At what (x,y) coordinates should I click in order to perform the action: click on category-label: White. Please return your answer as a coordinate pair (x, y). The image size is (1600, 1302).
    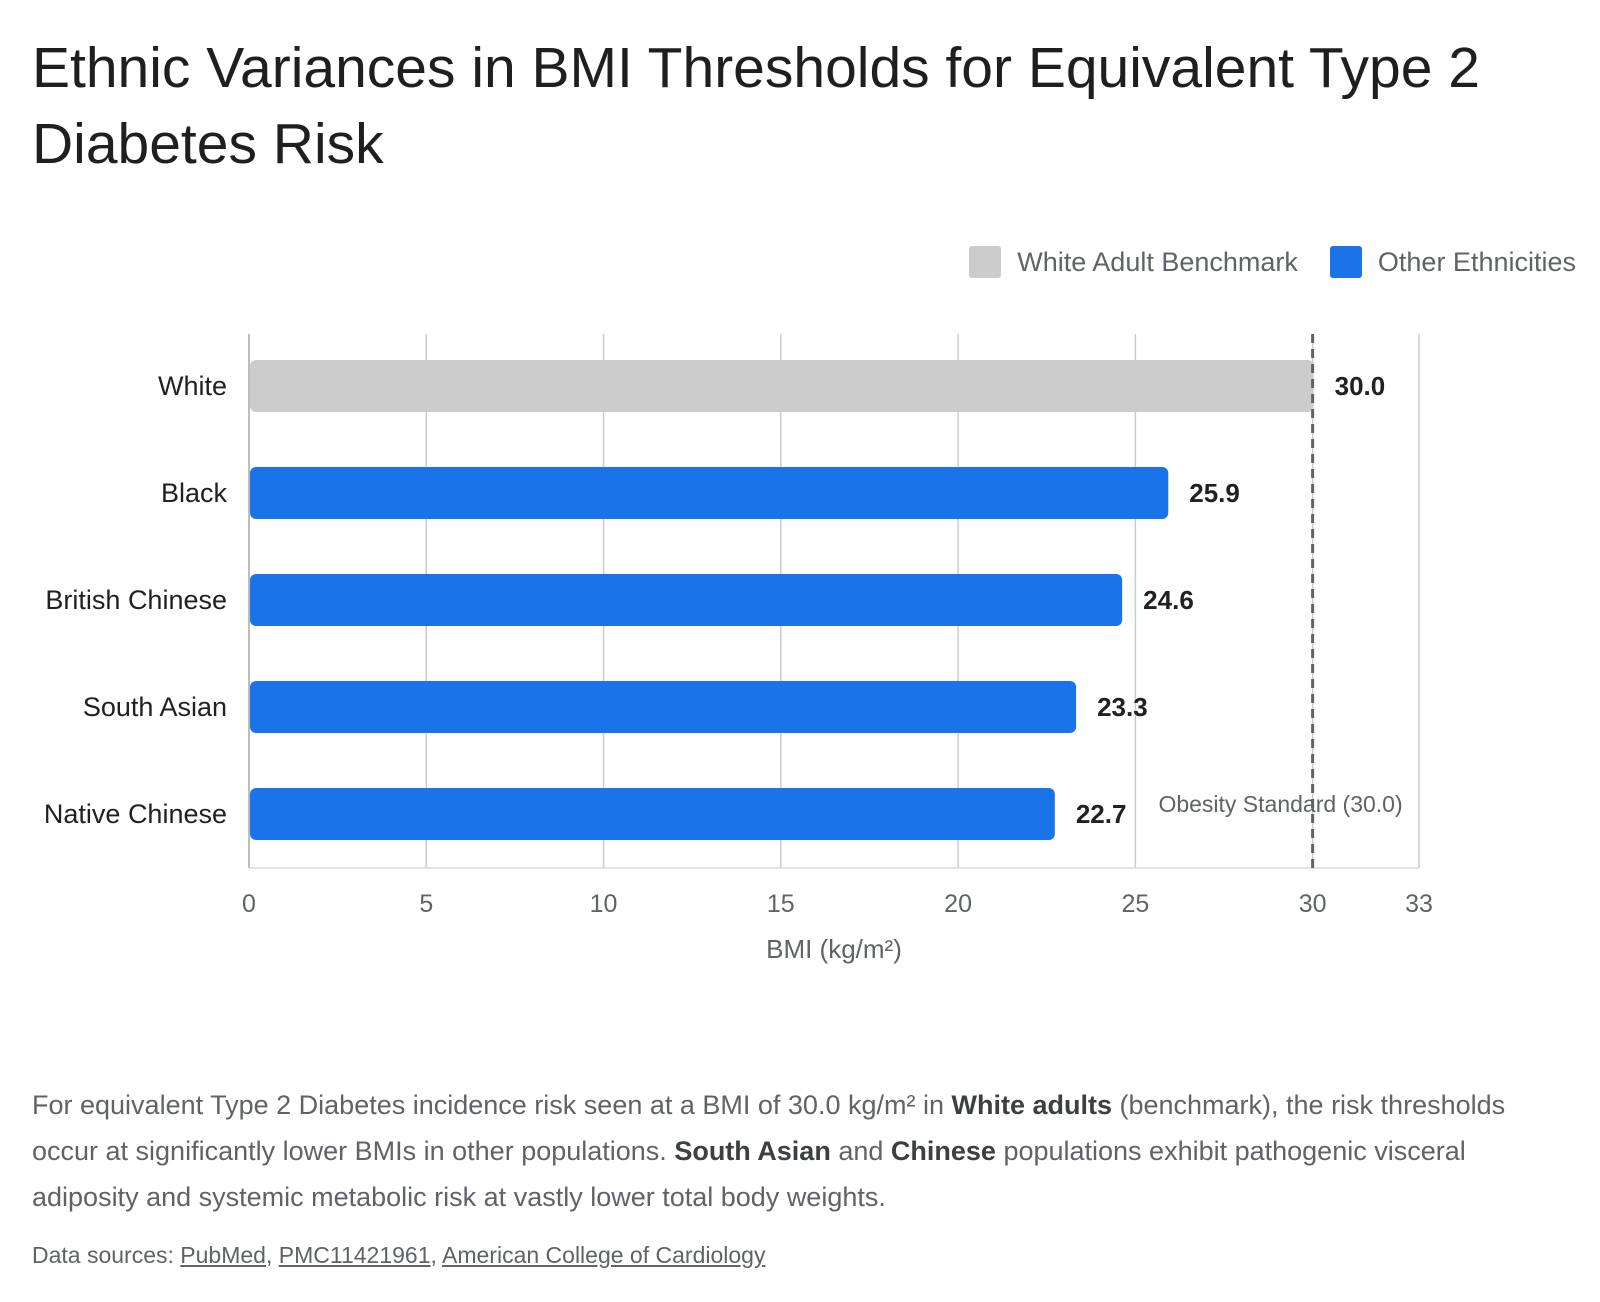
    Looking at the image, I should click on (192, 386).